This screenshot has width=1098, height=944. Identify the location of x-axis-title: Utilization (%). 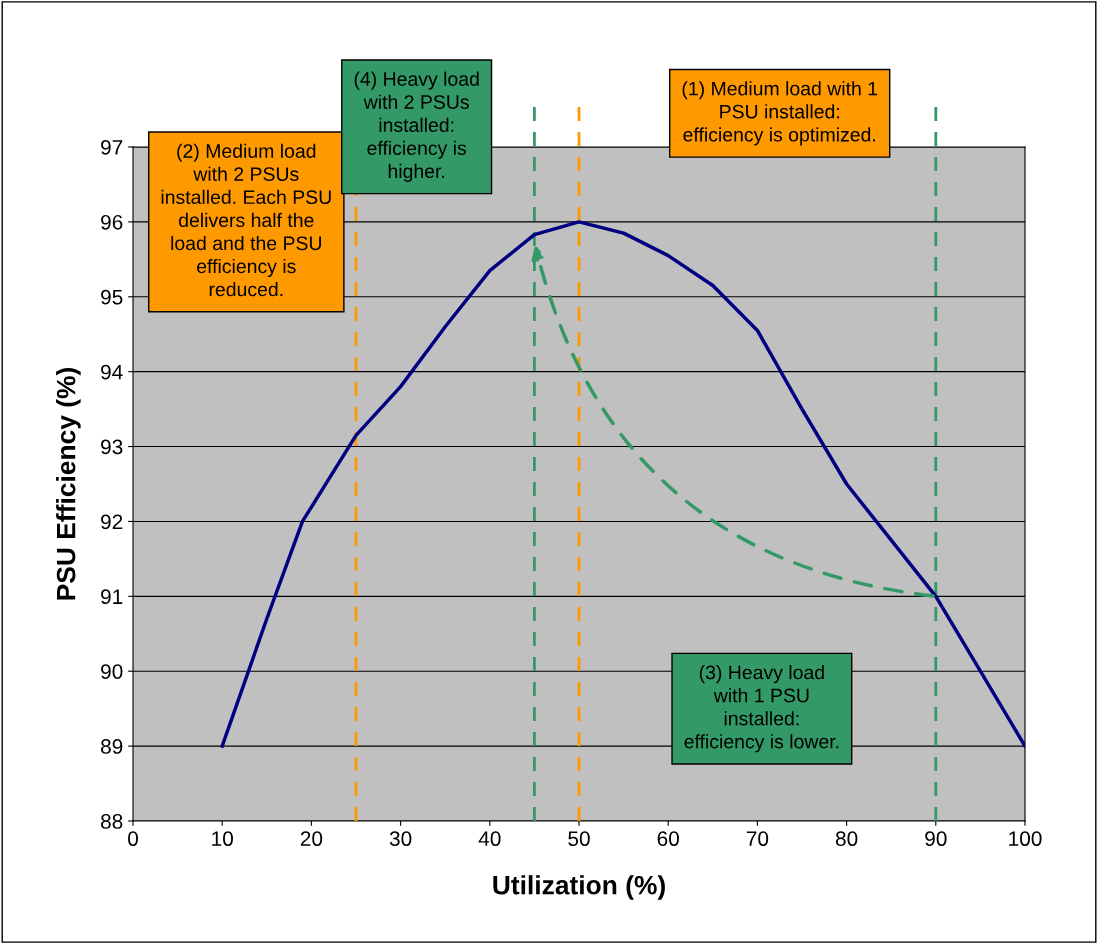
(579, 887).